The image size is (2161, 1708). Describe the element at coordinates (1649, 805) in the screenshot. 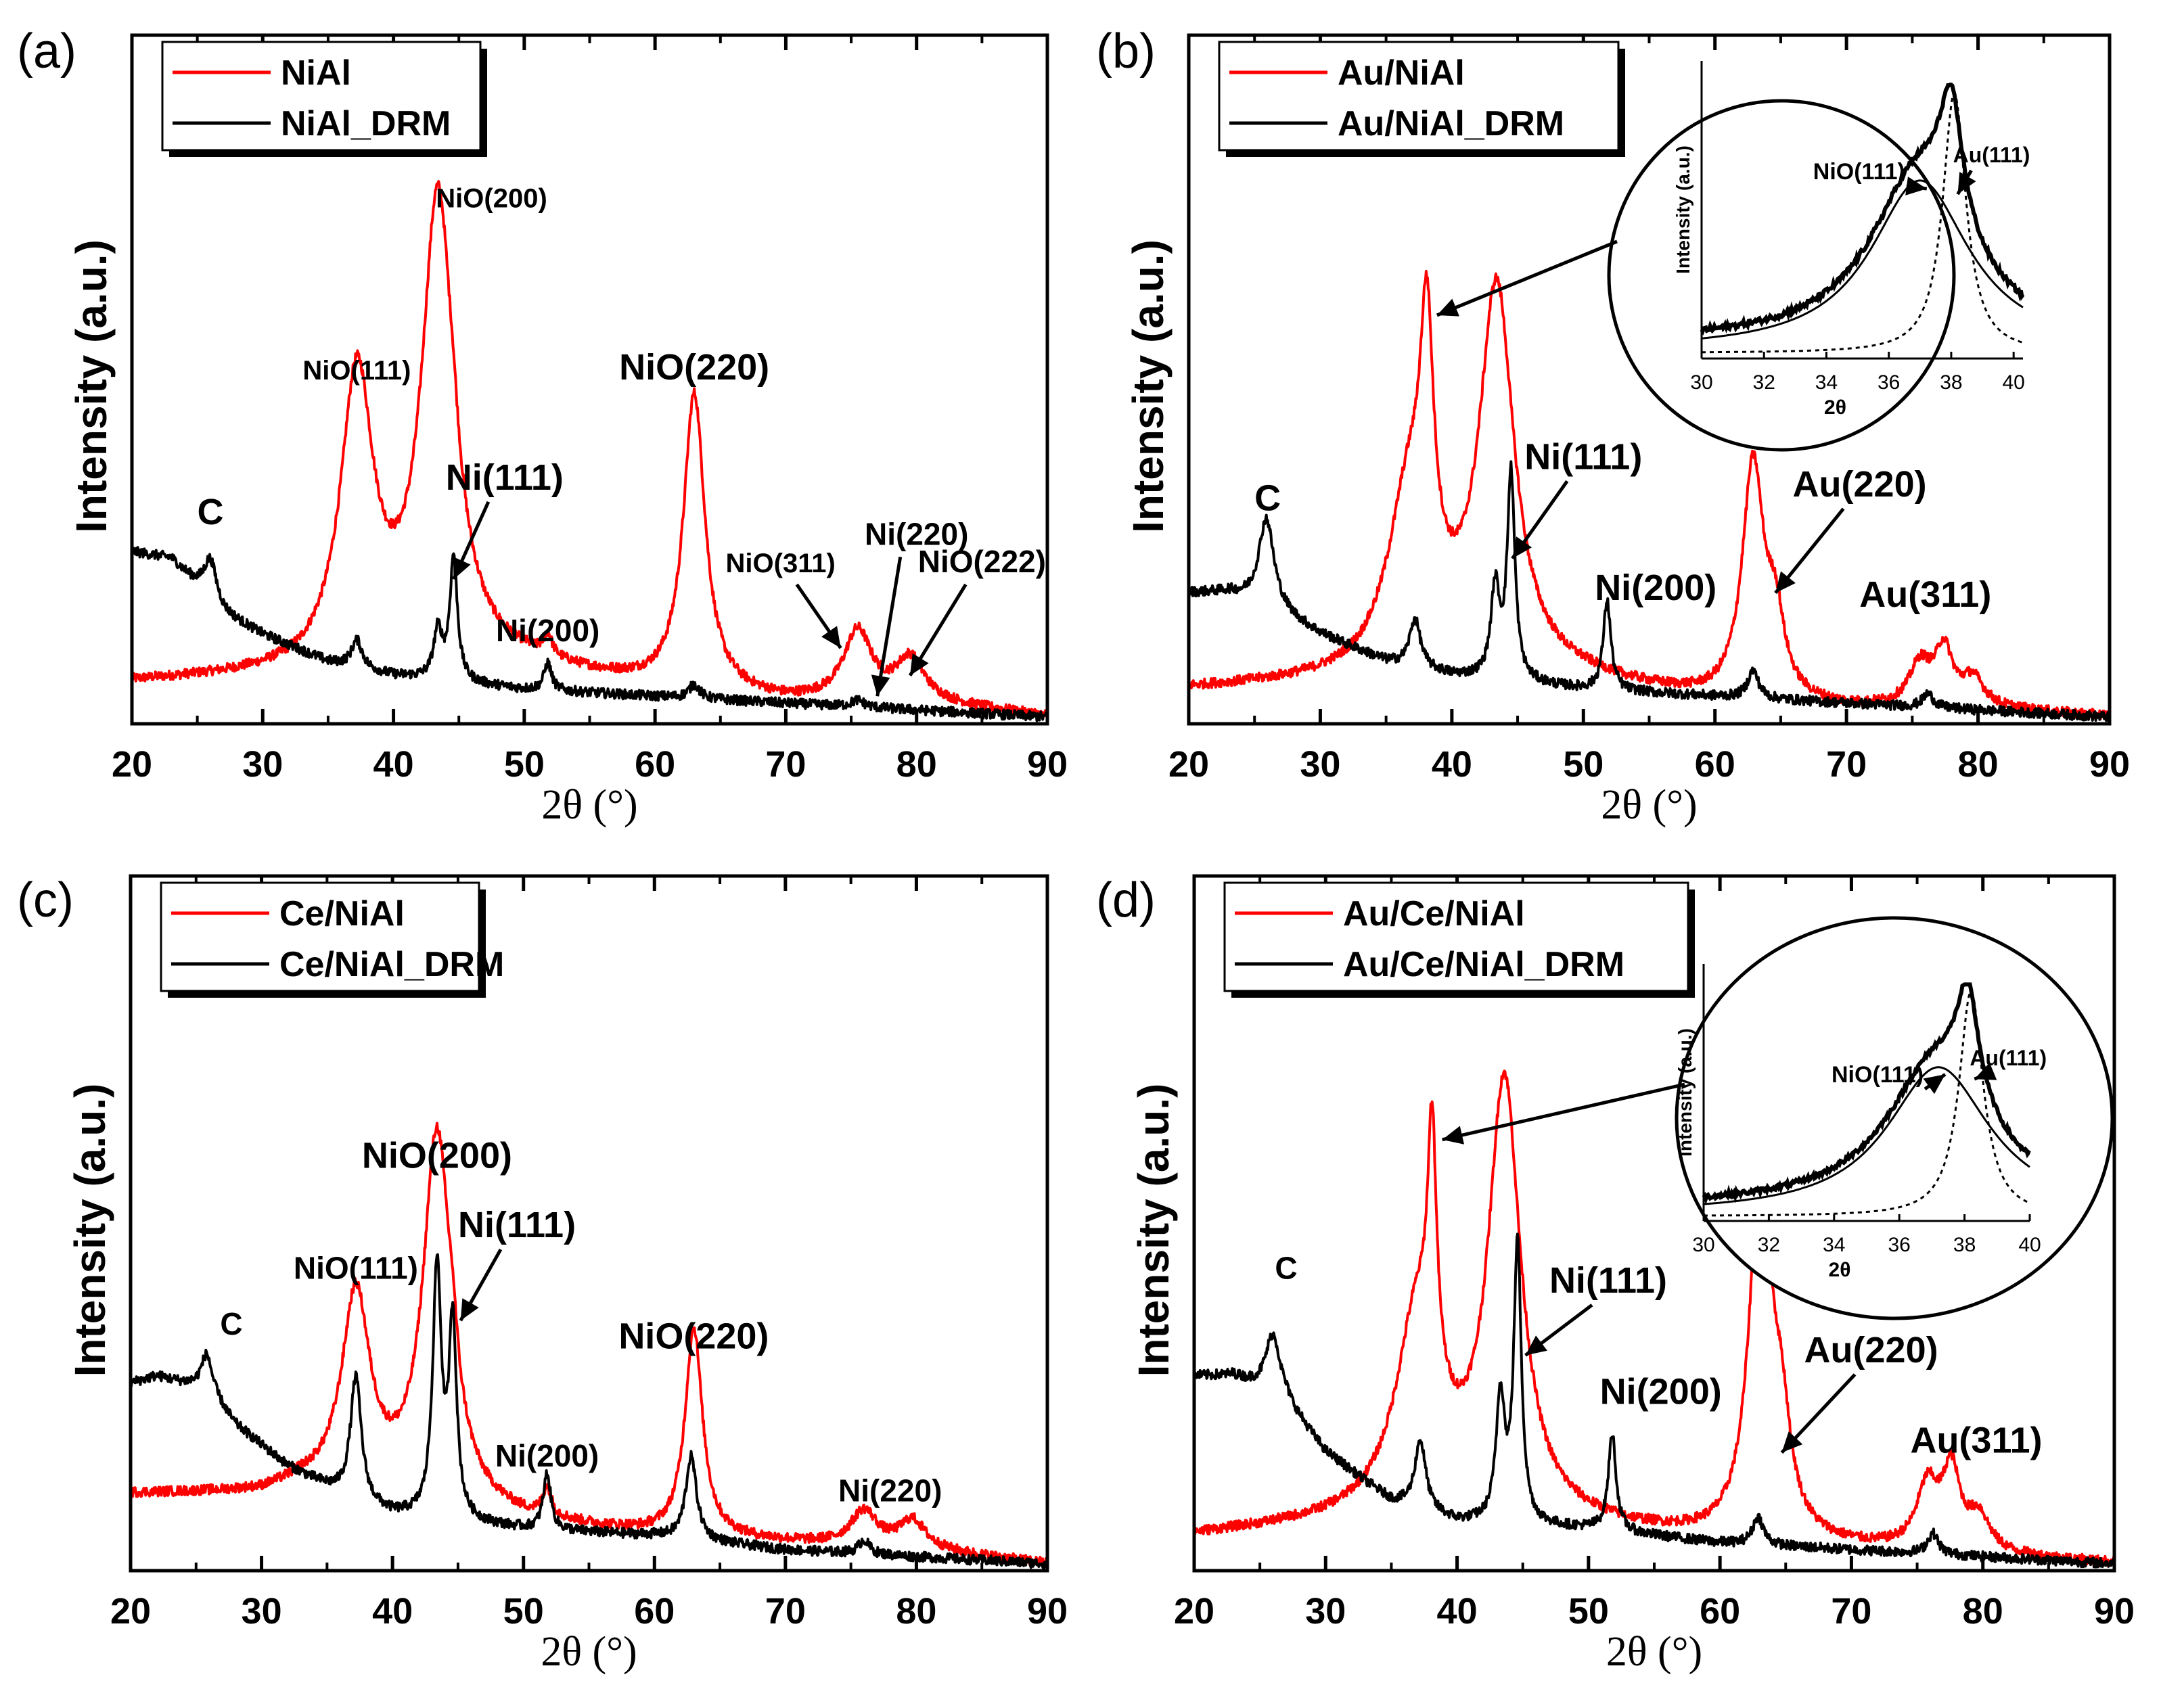

I see `x-axis-label: 2θ (°)` at that location.